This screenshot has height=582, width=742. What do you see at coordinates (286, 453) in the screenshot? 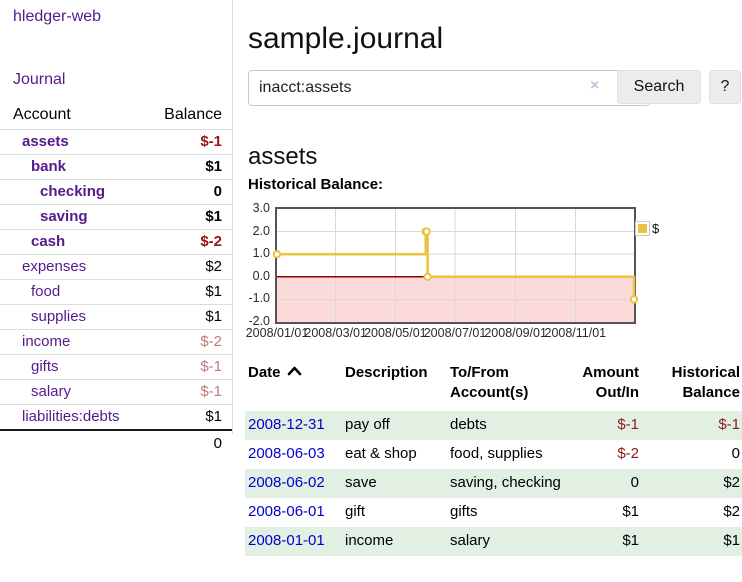
I see `transaction-date-link: 2008-06-03` at bounding box center [286, 453].